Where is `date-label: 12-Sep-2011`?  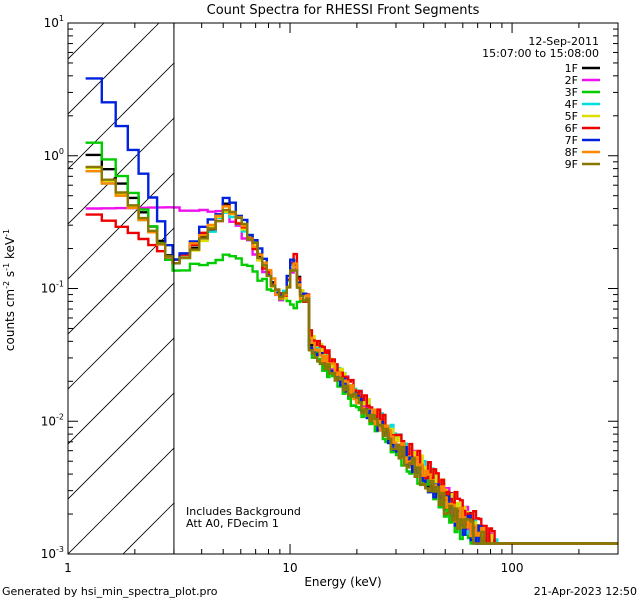 date-label: 12-Sep-2011 is located at coordinates (563, 41).